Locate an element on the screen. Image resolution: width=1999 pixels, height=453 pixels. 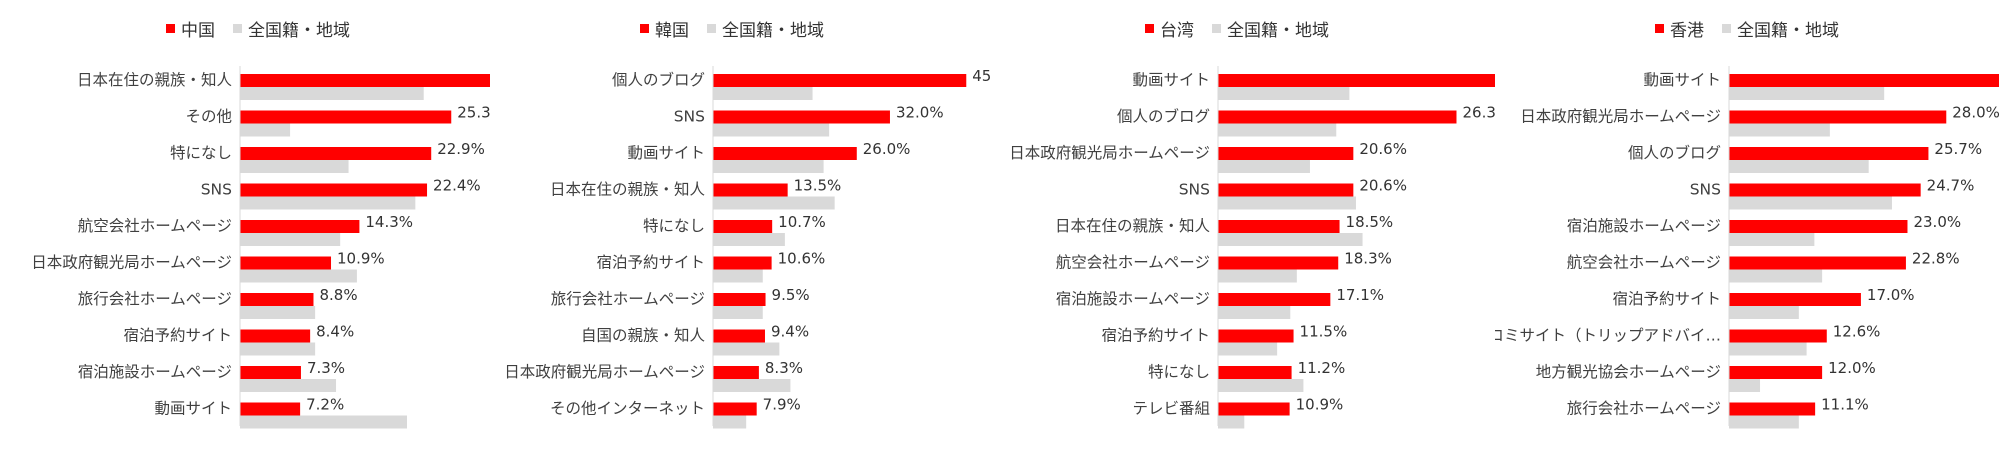
category-label: 地方観光協会ホームページ is located at coordinates (1628, 372).